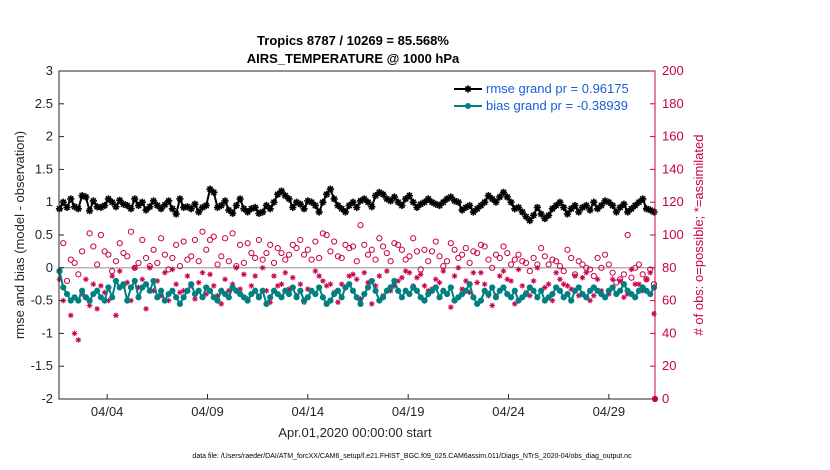  Describe the element at coordinates (669, 300) in the screenshot. I see `y-right-tick-label: 60` at that location.